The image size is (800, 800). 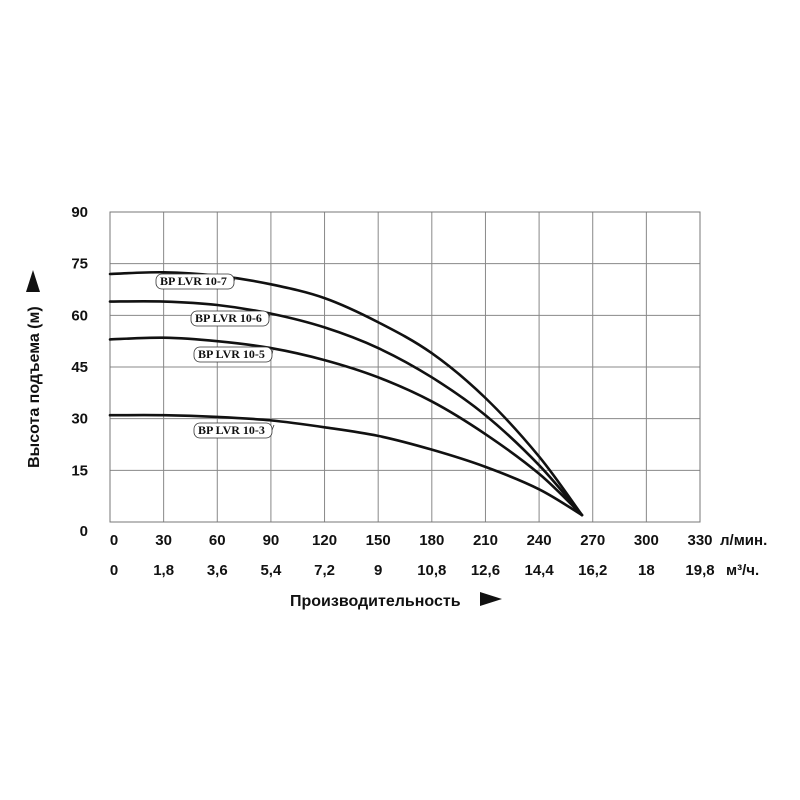 I want to click on y-tick-label: 30, so click(x=79, y=419).